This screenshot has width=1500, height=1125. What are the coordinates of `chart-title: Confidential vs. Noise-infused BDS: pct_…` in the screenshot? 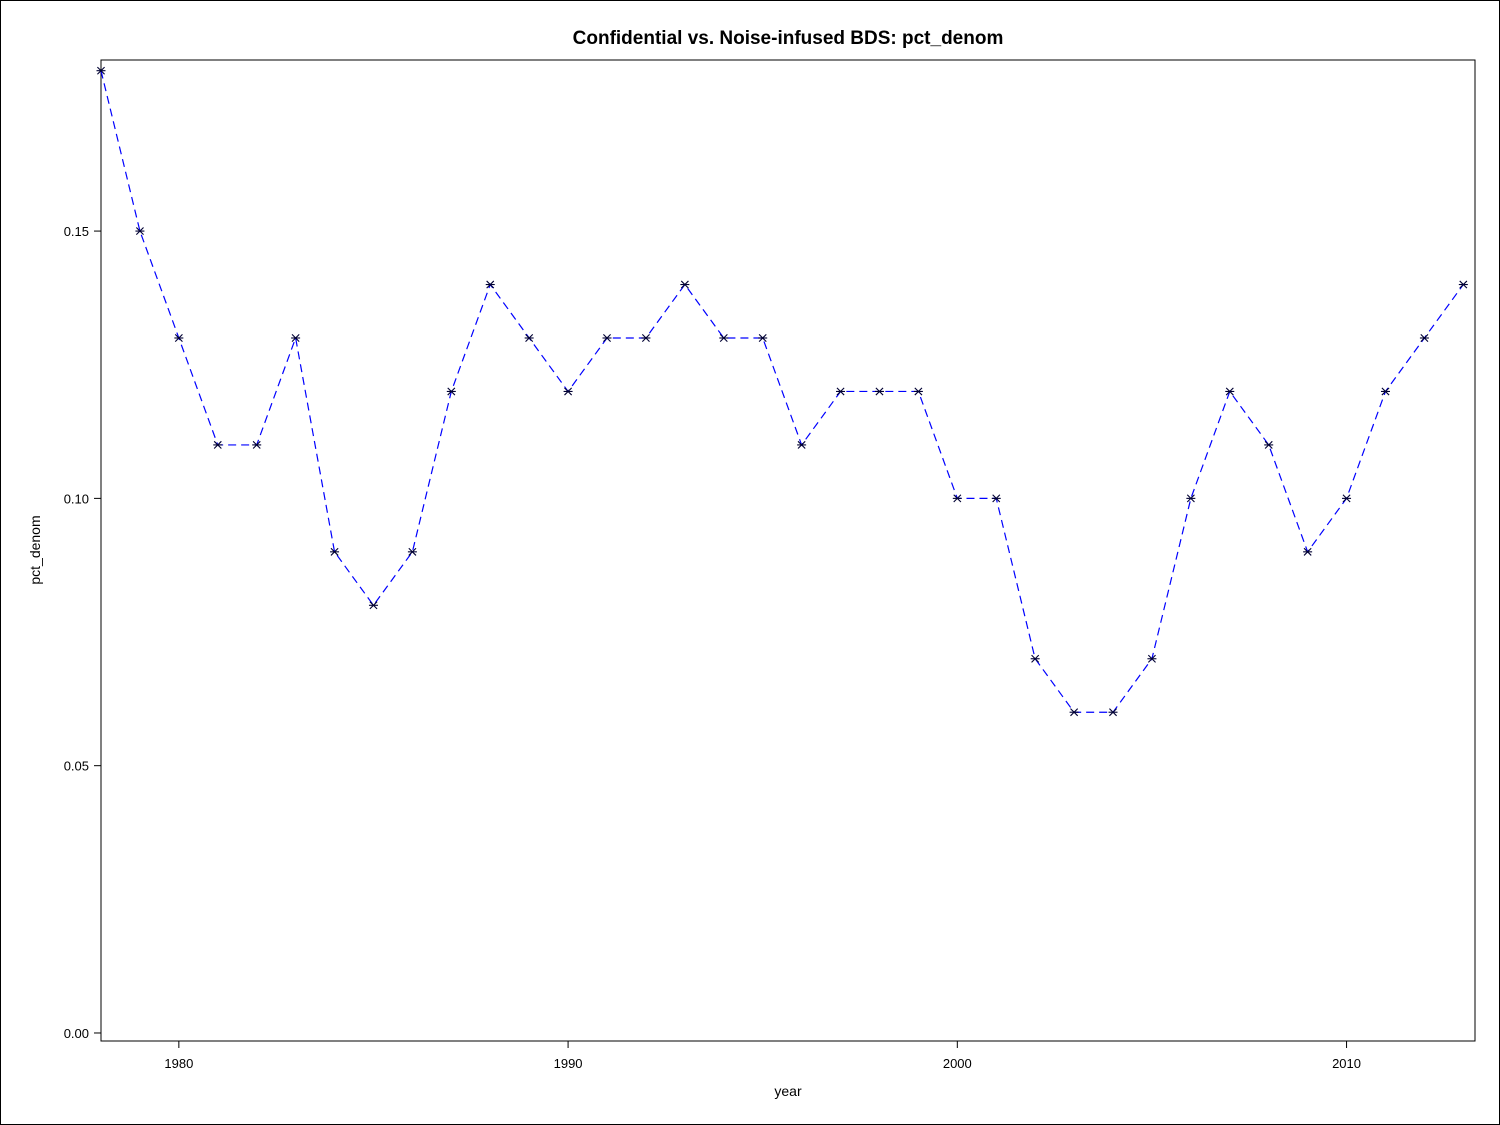 It's located at (788, 38).